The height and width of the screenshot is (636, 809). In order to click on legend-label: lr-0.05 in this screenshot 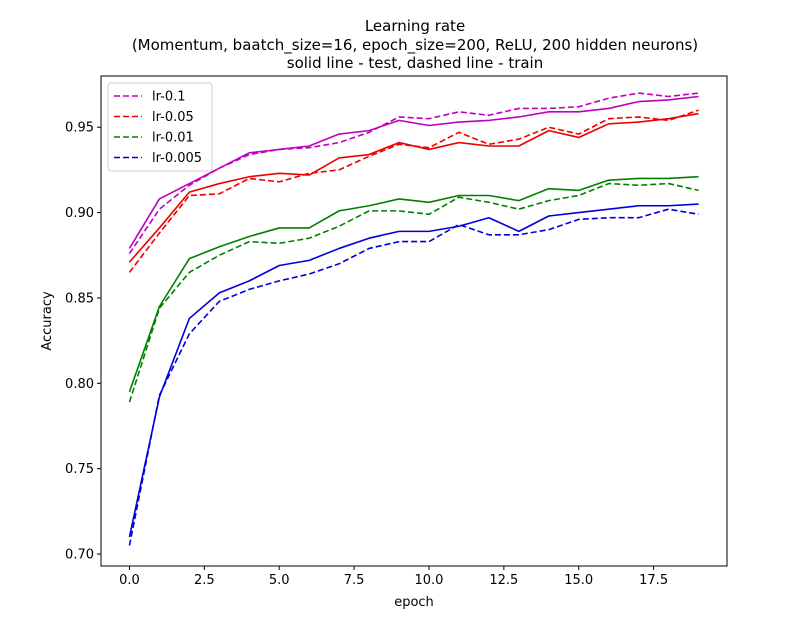, I will do `click(173, 117)`.